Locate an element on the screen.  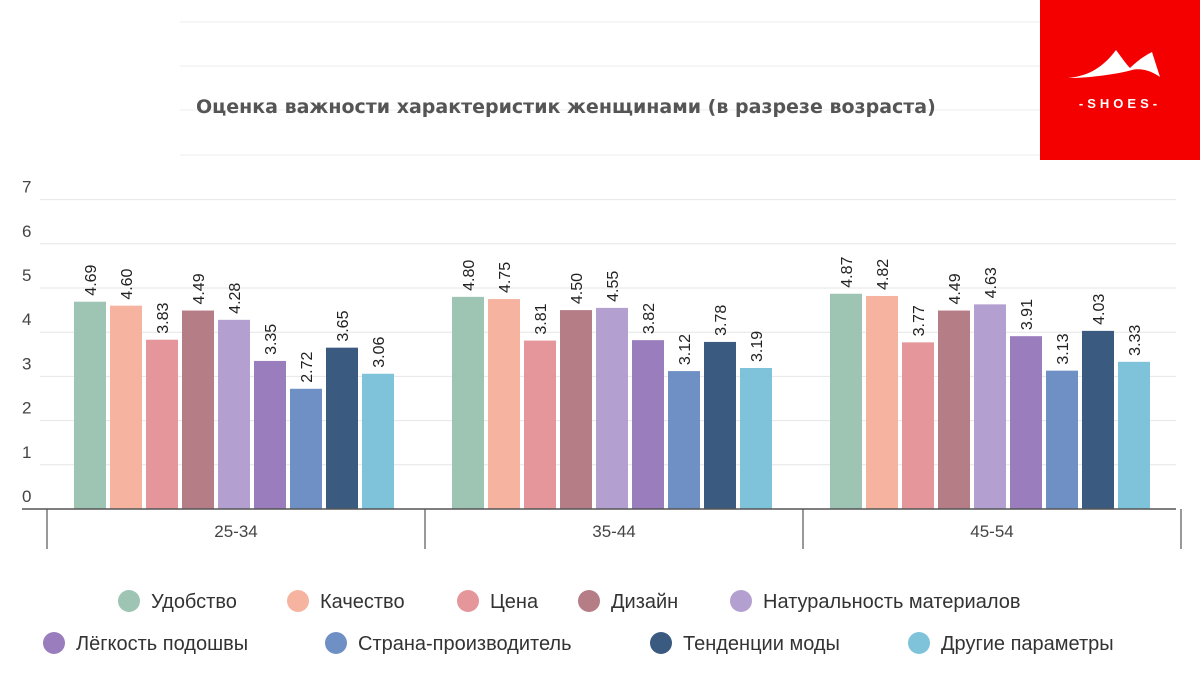
bar-value-label: 3.35 is located at coordinates (271, 339).